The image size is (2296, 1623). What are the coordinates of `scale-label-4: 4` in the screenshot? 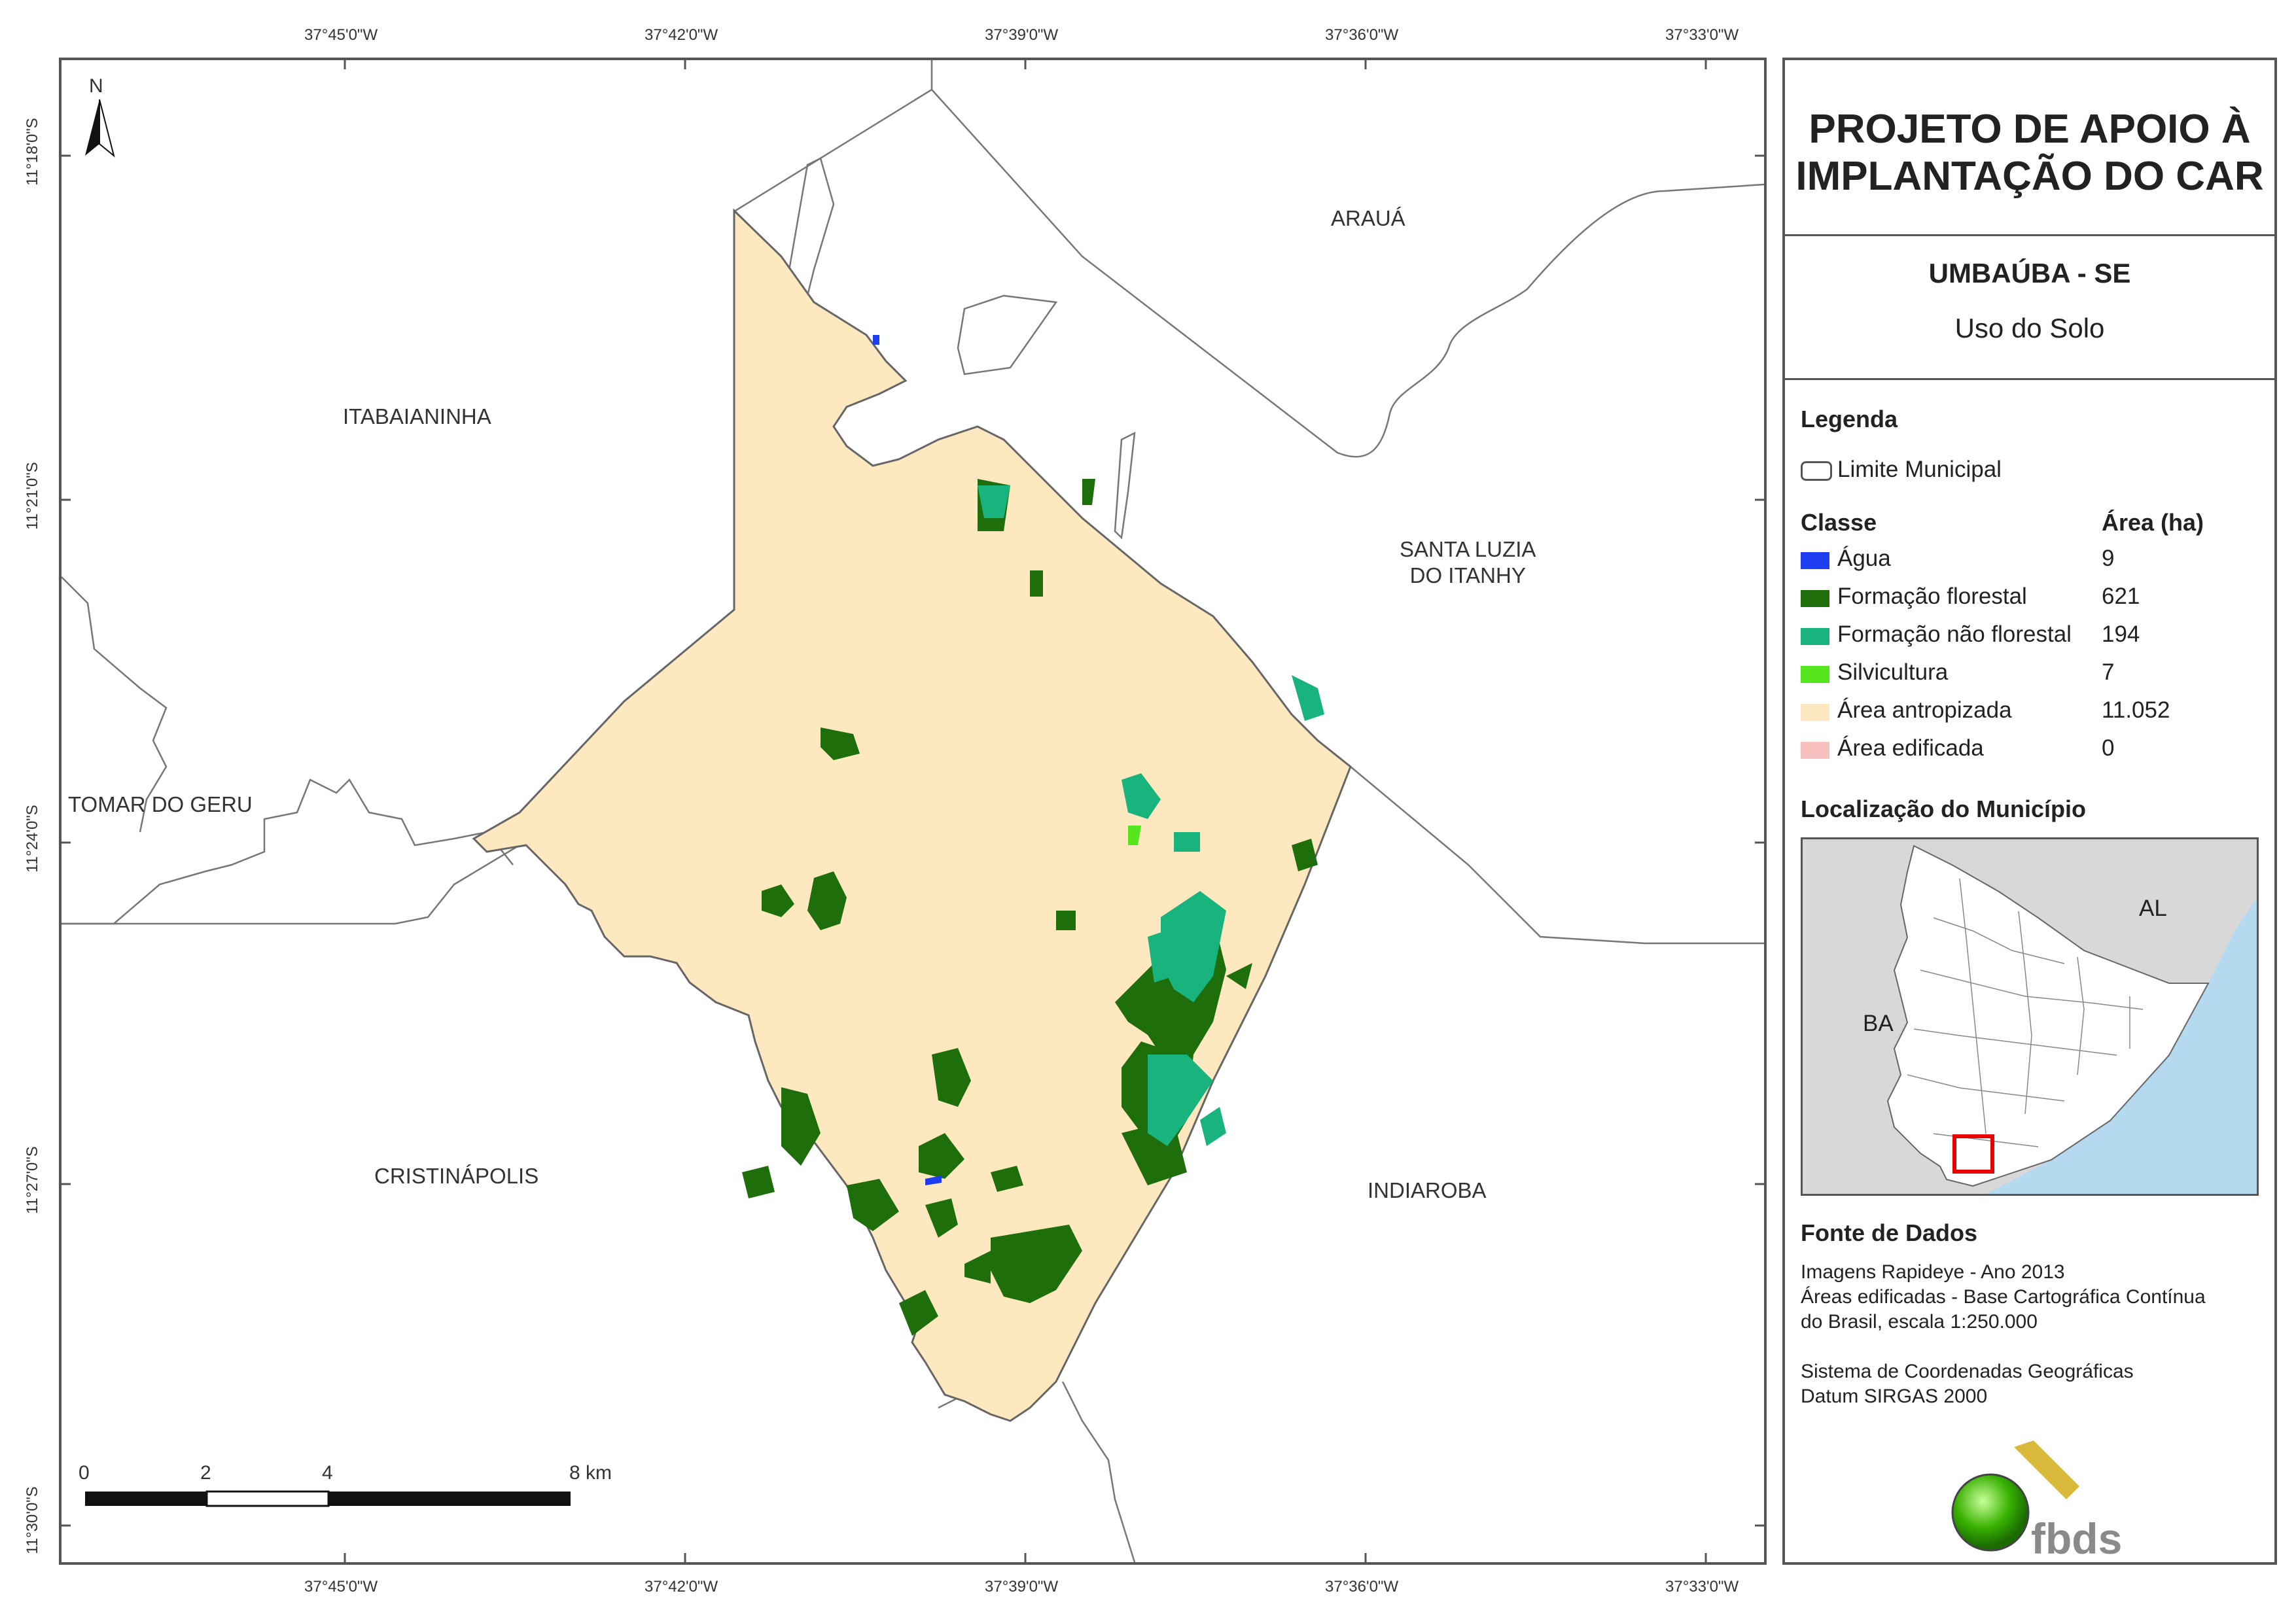 It's located at (328, 1473).